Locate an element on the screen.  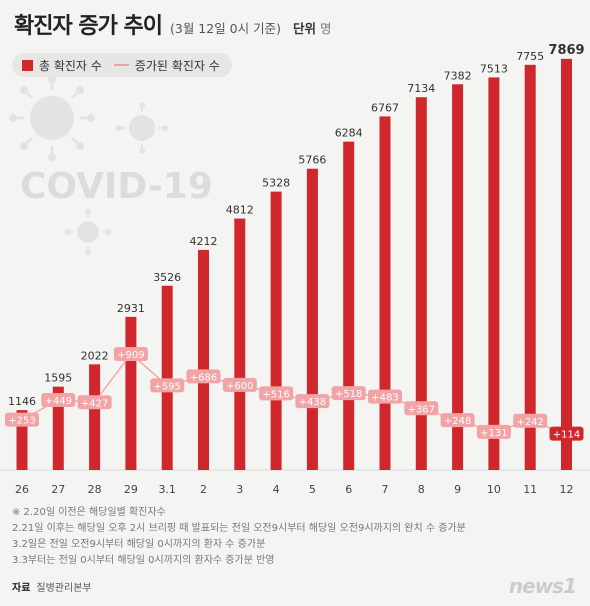
news1-logo: news1 is located at coordinates (542, 586).